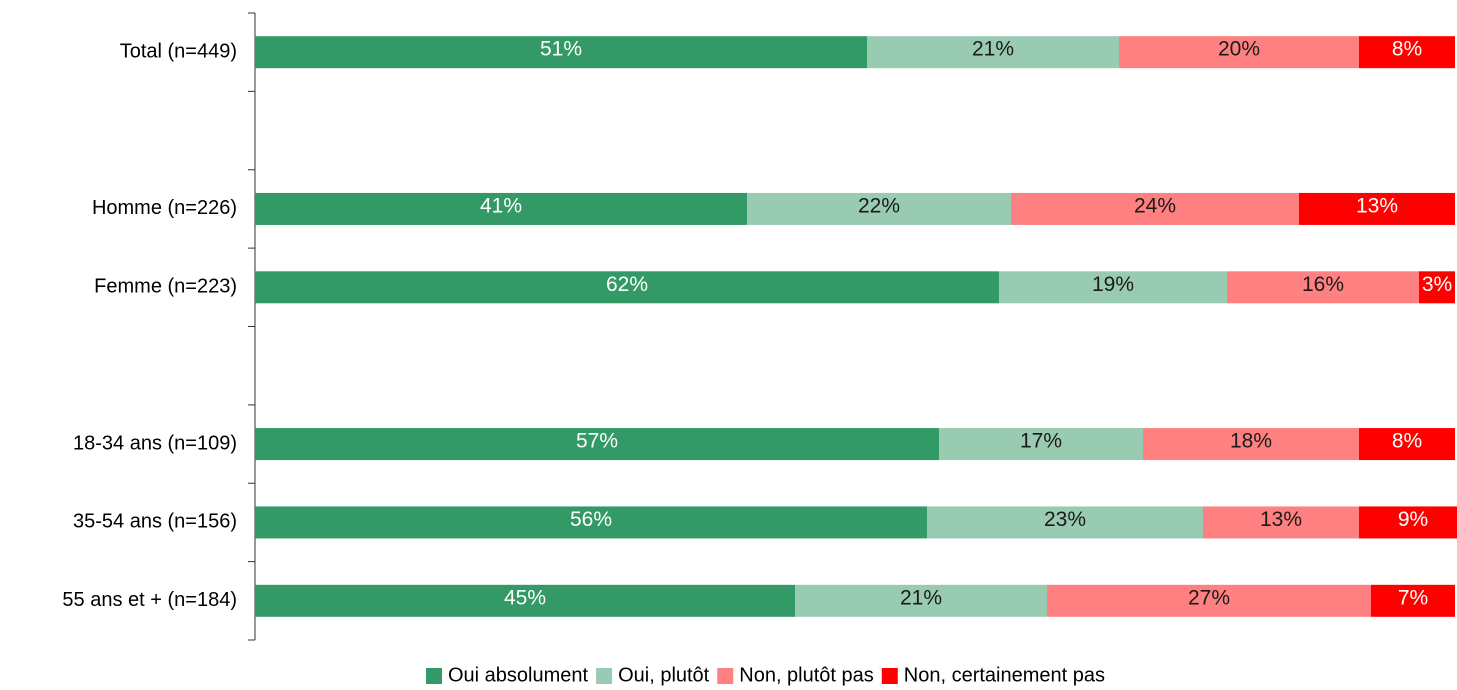 This screenshot has width=1457, height=690. Describe the element at coordinates (155, 443) in the screenshot. I see `category-label: 18-34 ans (n=109)` at that location.